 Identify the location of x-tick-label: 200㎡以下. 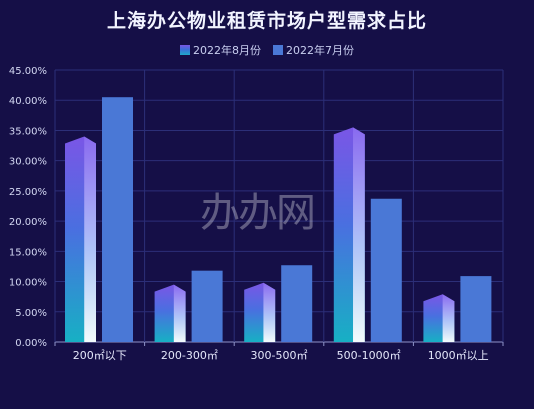
(100, 355).